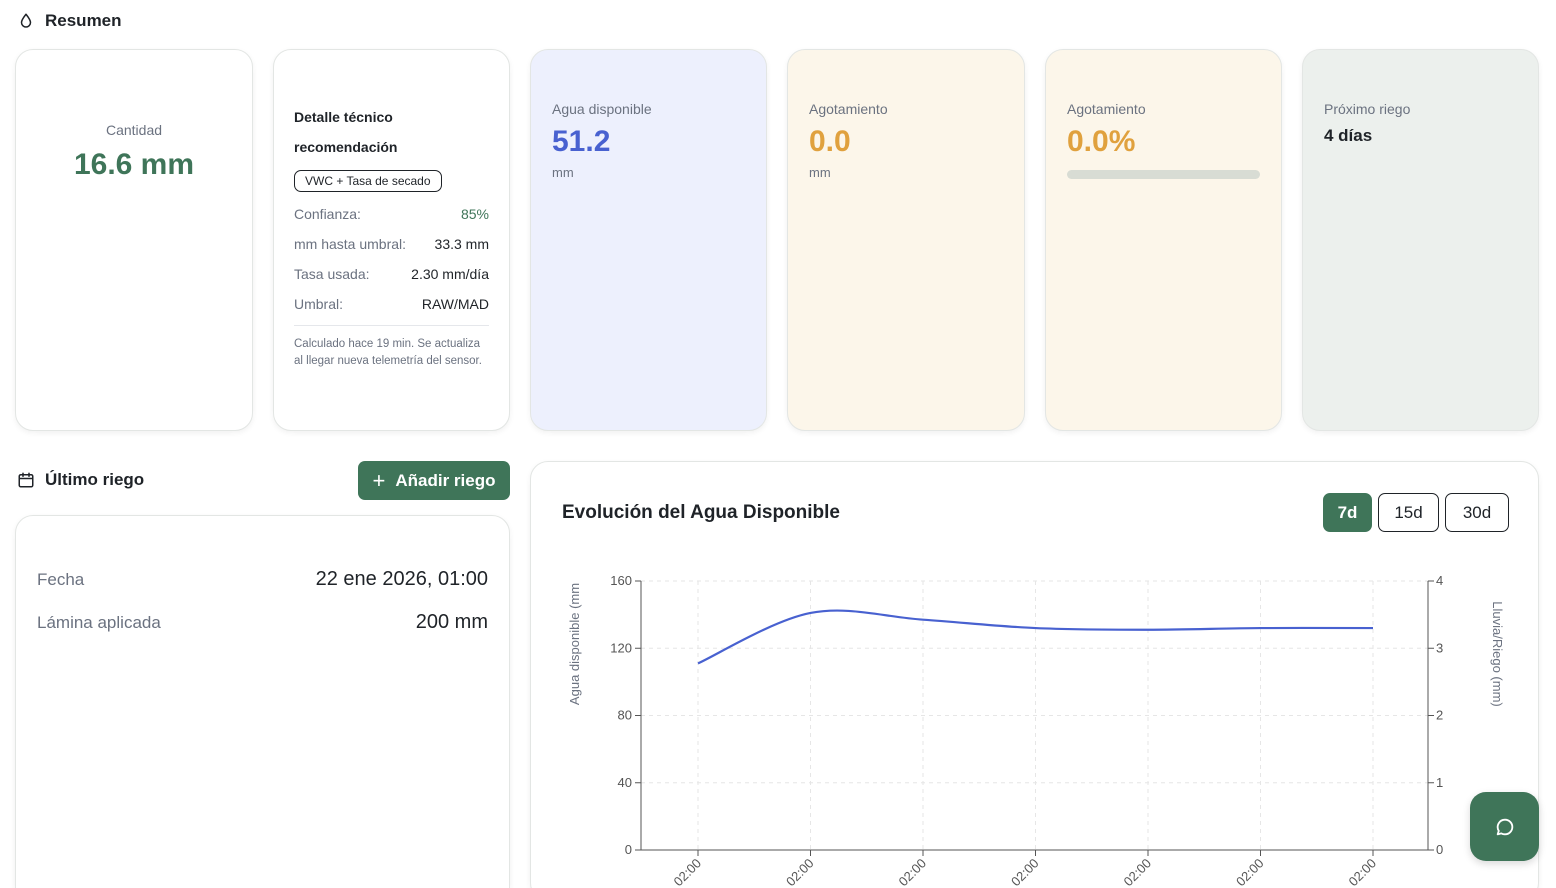 The width and height of the screenshot is (1556, 888). What do you see at coordinates (134, 164) in the screenshot?
I see `cantidad-value: 16.6 mm` at bounding box center [134, 164].